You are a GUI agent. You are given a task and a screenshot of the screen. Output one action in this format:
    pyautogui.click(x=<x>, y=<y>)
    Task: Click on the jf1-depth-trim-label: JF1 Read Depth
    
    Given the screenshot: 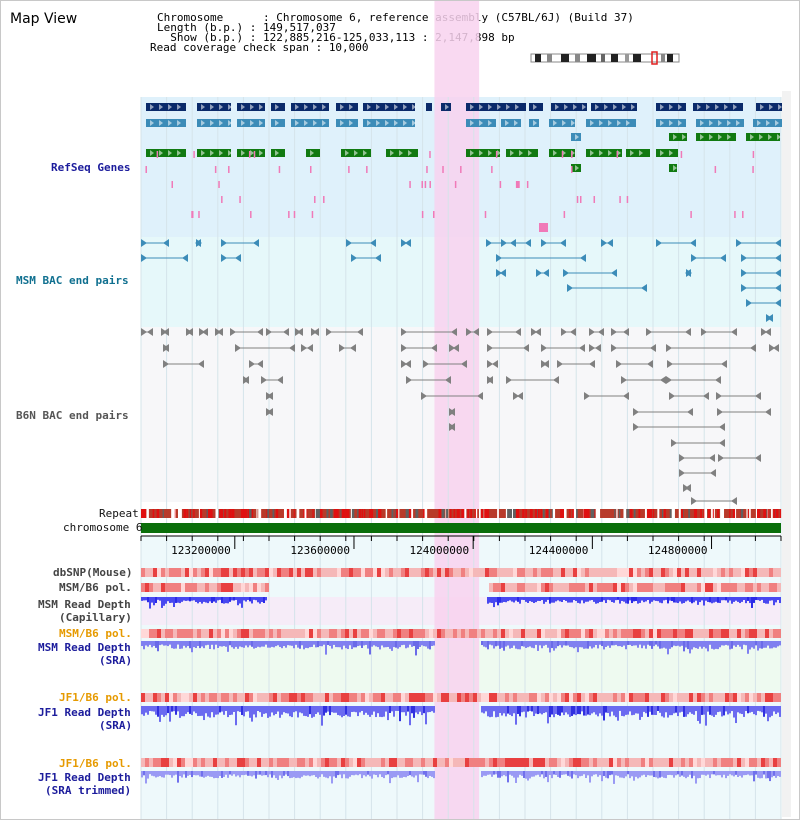 What is the action you would take?
    pyautogui.click(x=84, y=777)
    